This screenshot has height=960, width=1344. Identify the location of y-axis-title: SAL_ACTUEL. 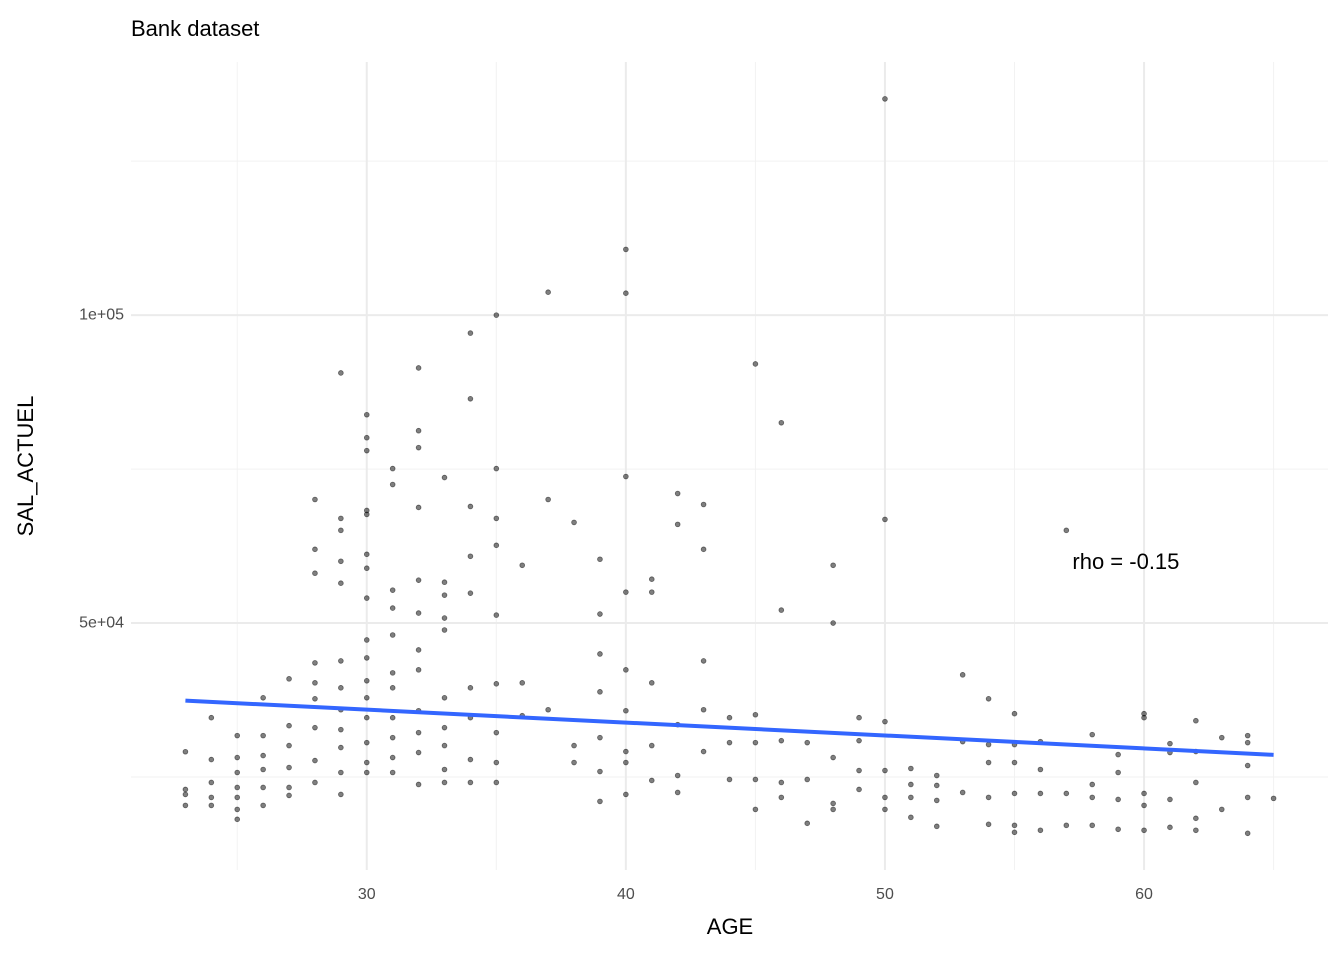
(25, 466).